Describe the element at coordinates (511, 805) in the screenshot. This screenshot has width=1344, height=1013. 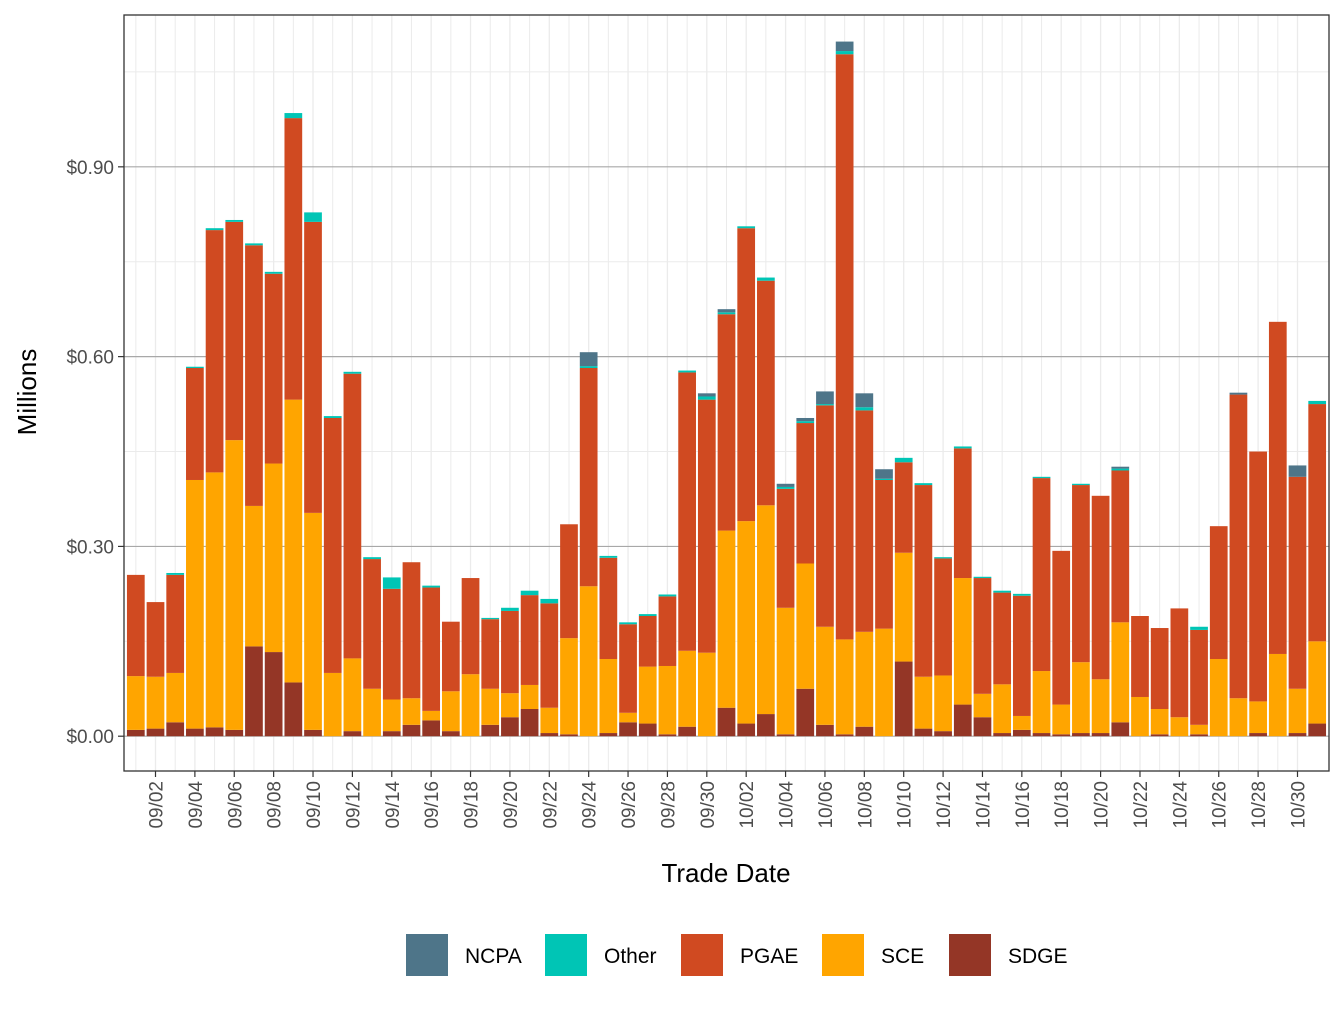
I see `x-tick-label: 09/20` at that location.